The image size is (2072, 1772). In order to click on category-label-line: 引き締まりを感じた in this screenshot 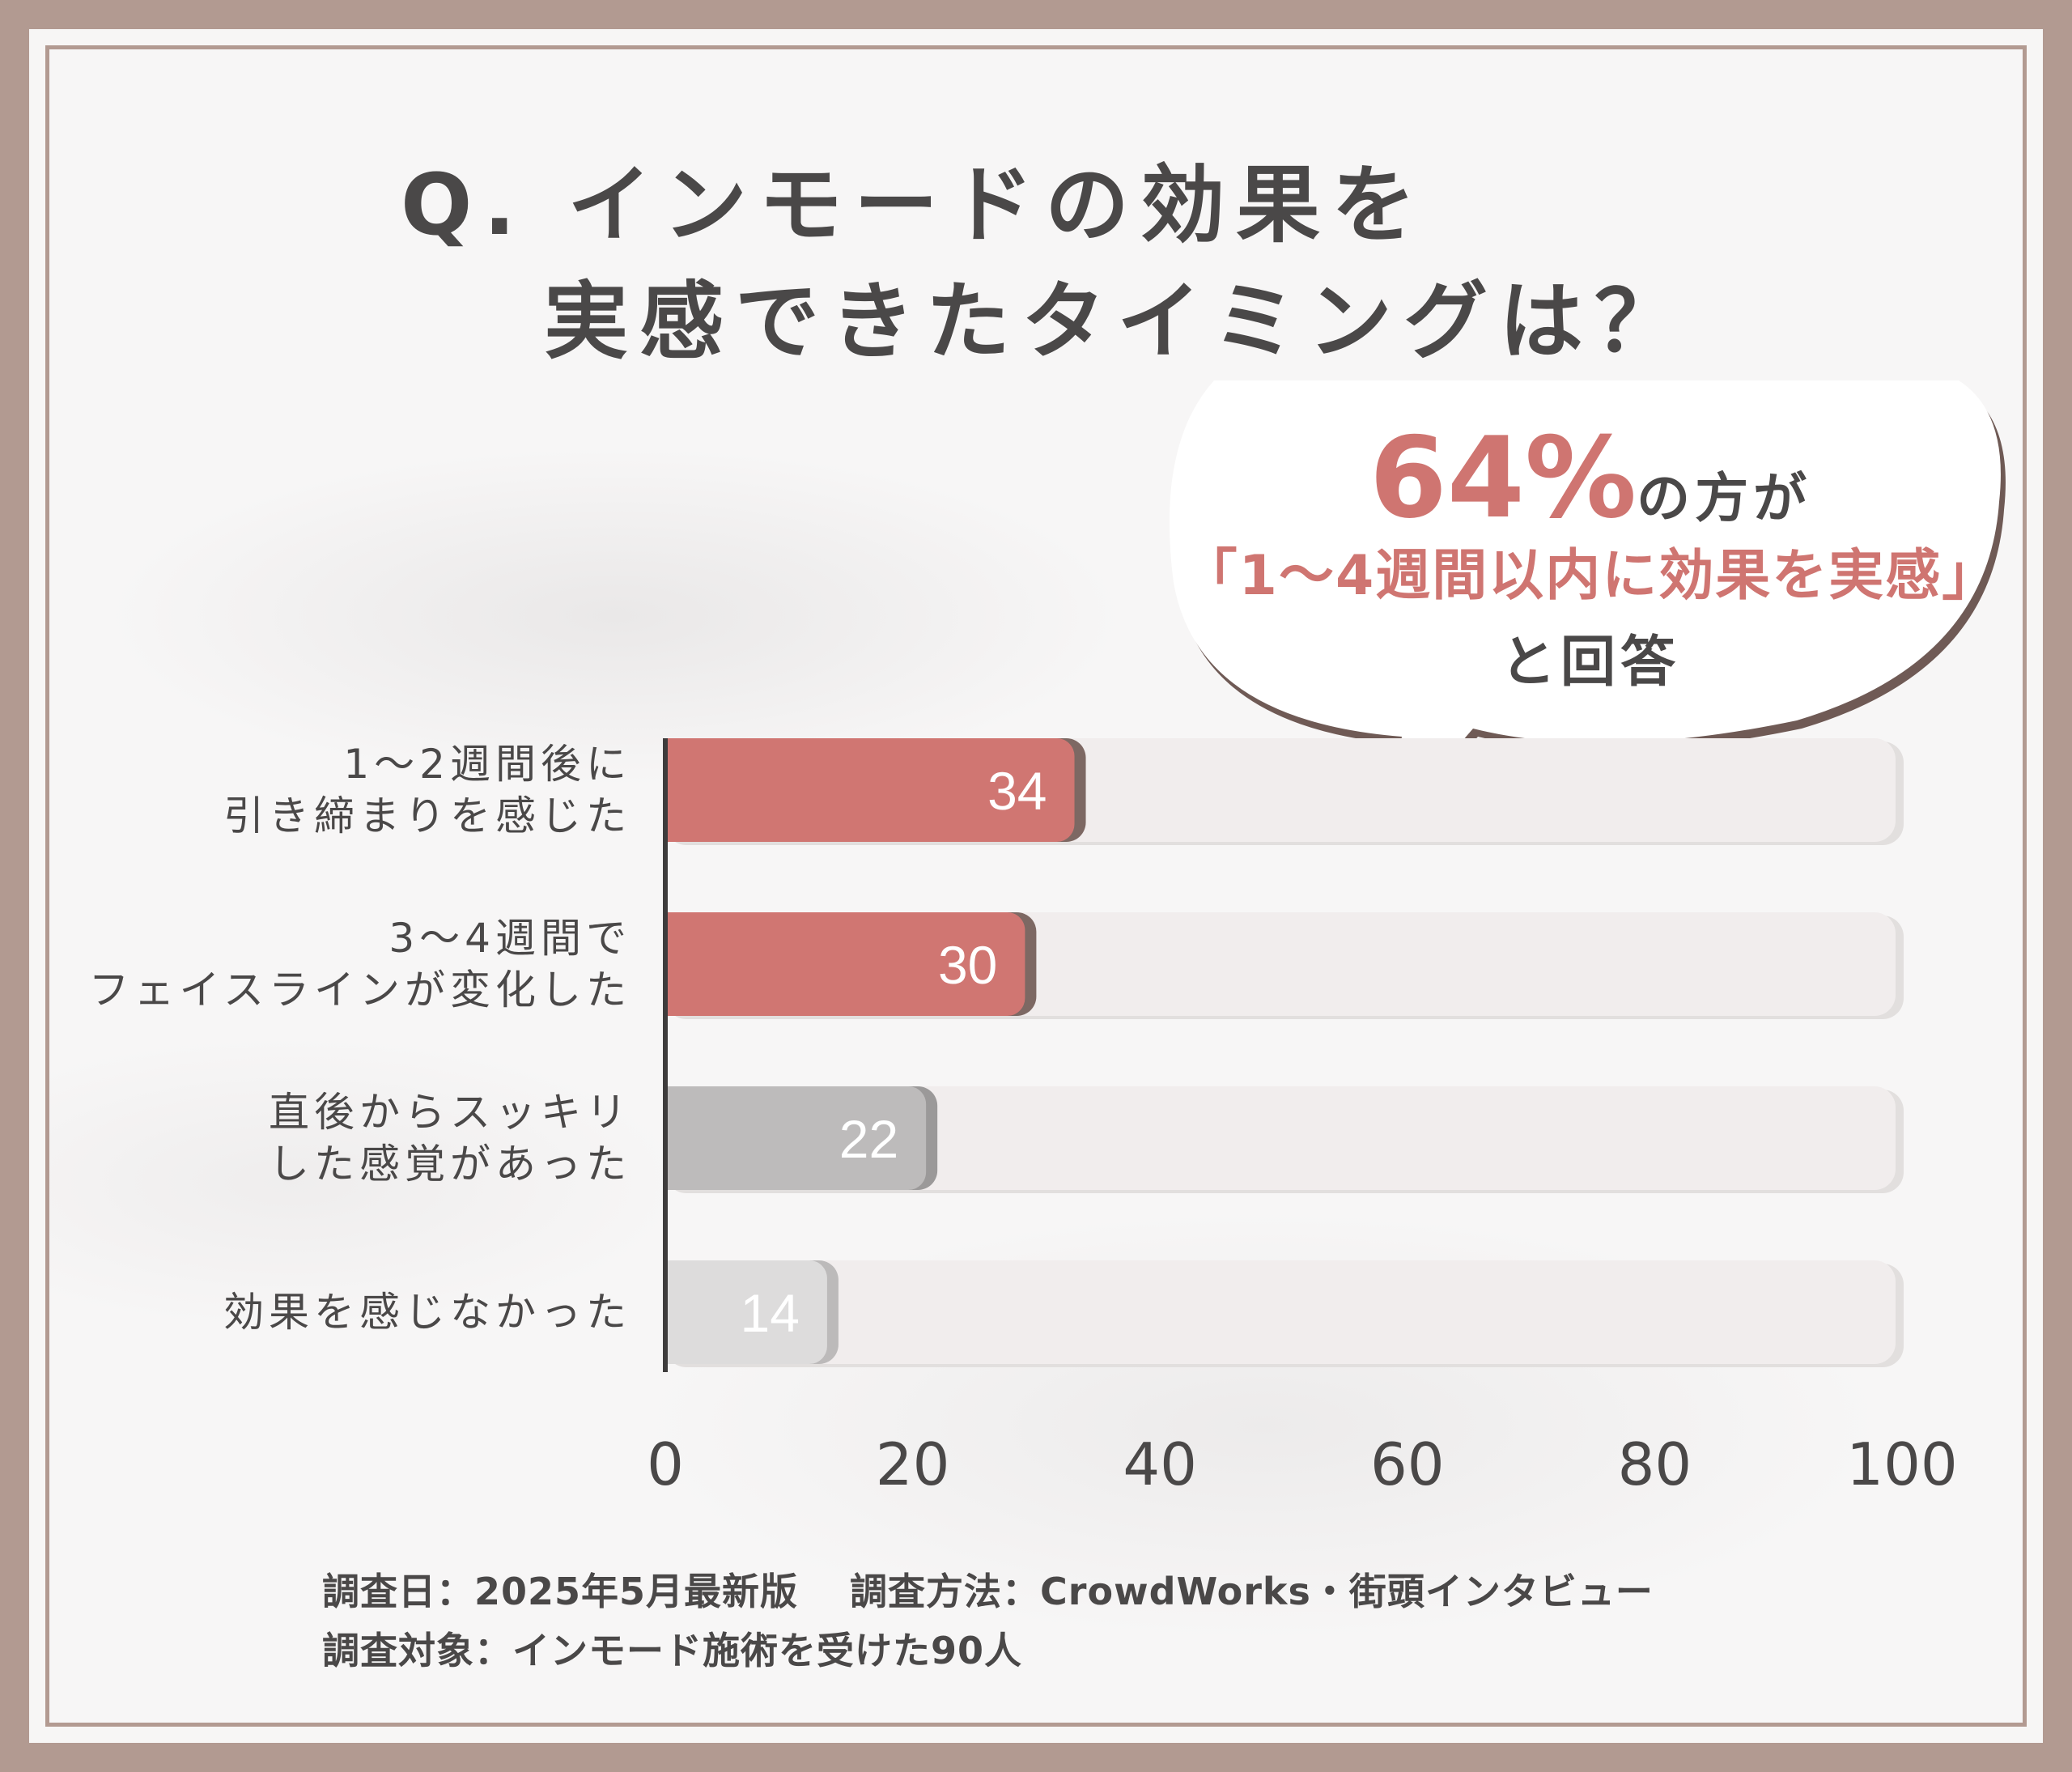, I will do `click(427, 816)`.